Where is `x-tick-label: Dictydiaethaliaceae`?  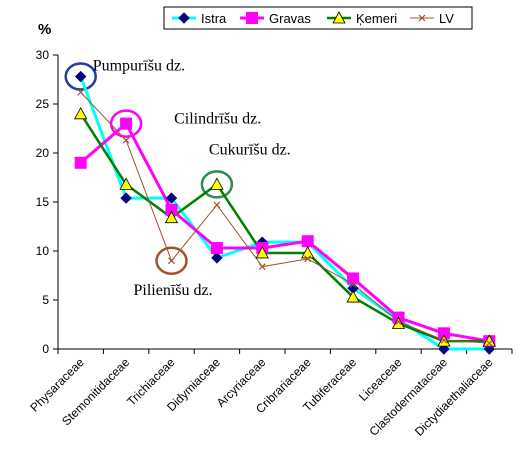 x-tick-label: Dictydiaethaliaceae is located at coordinates (454, 397).